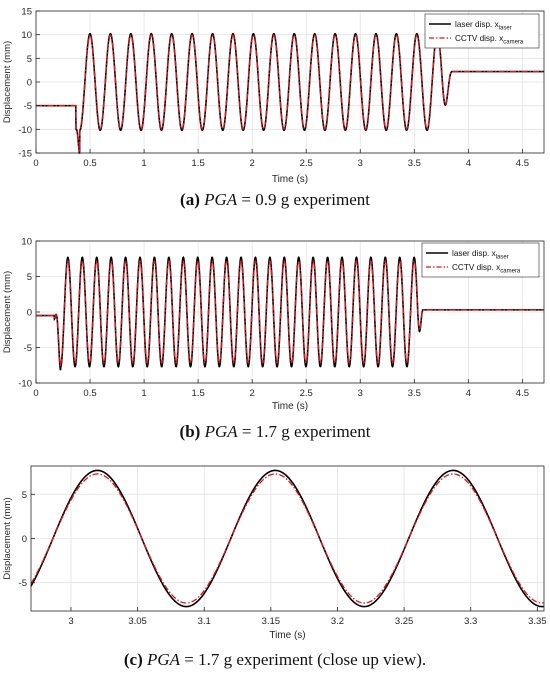 The image size is (550, 678). Describe the element at coordinates (221, 431) in the screenshot. I see `caption-b-variable: PGA` at that location.